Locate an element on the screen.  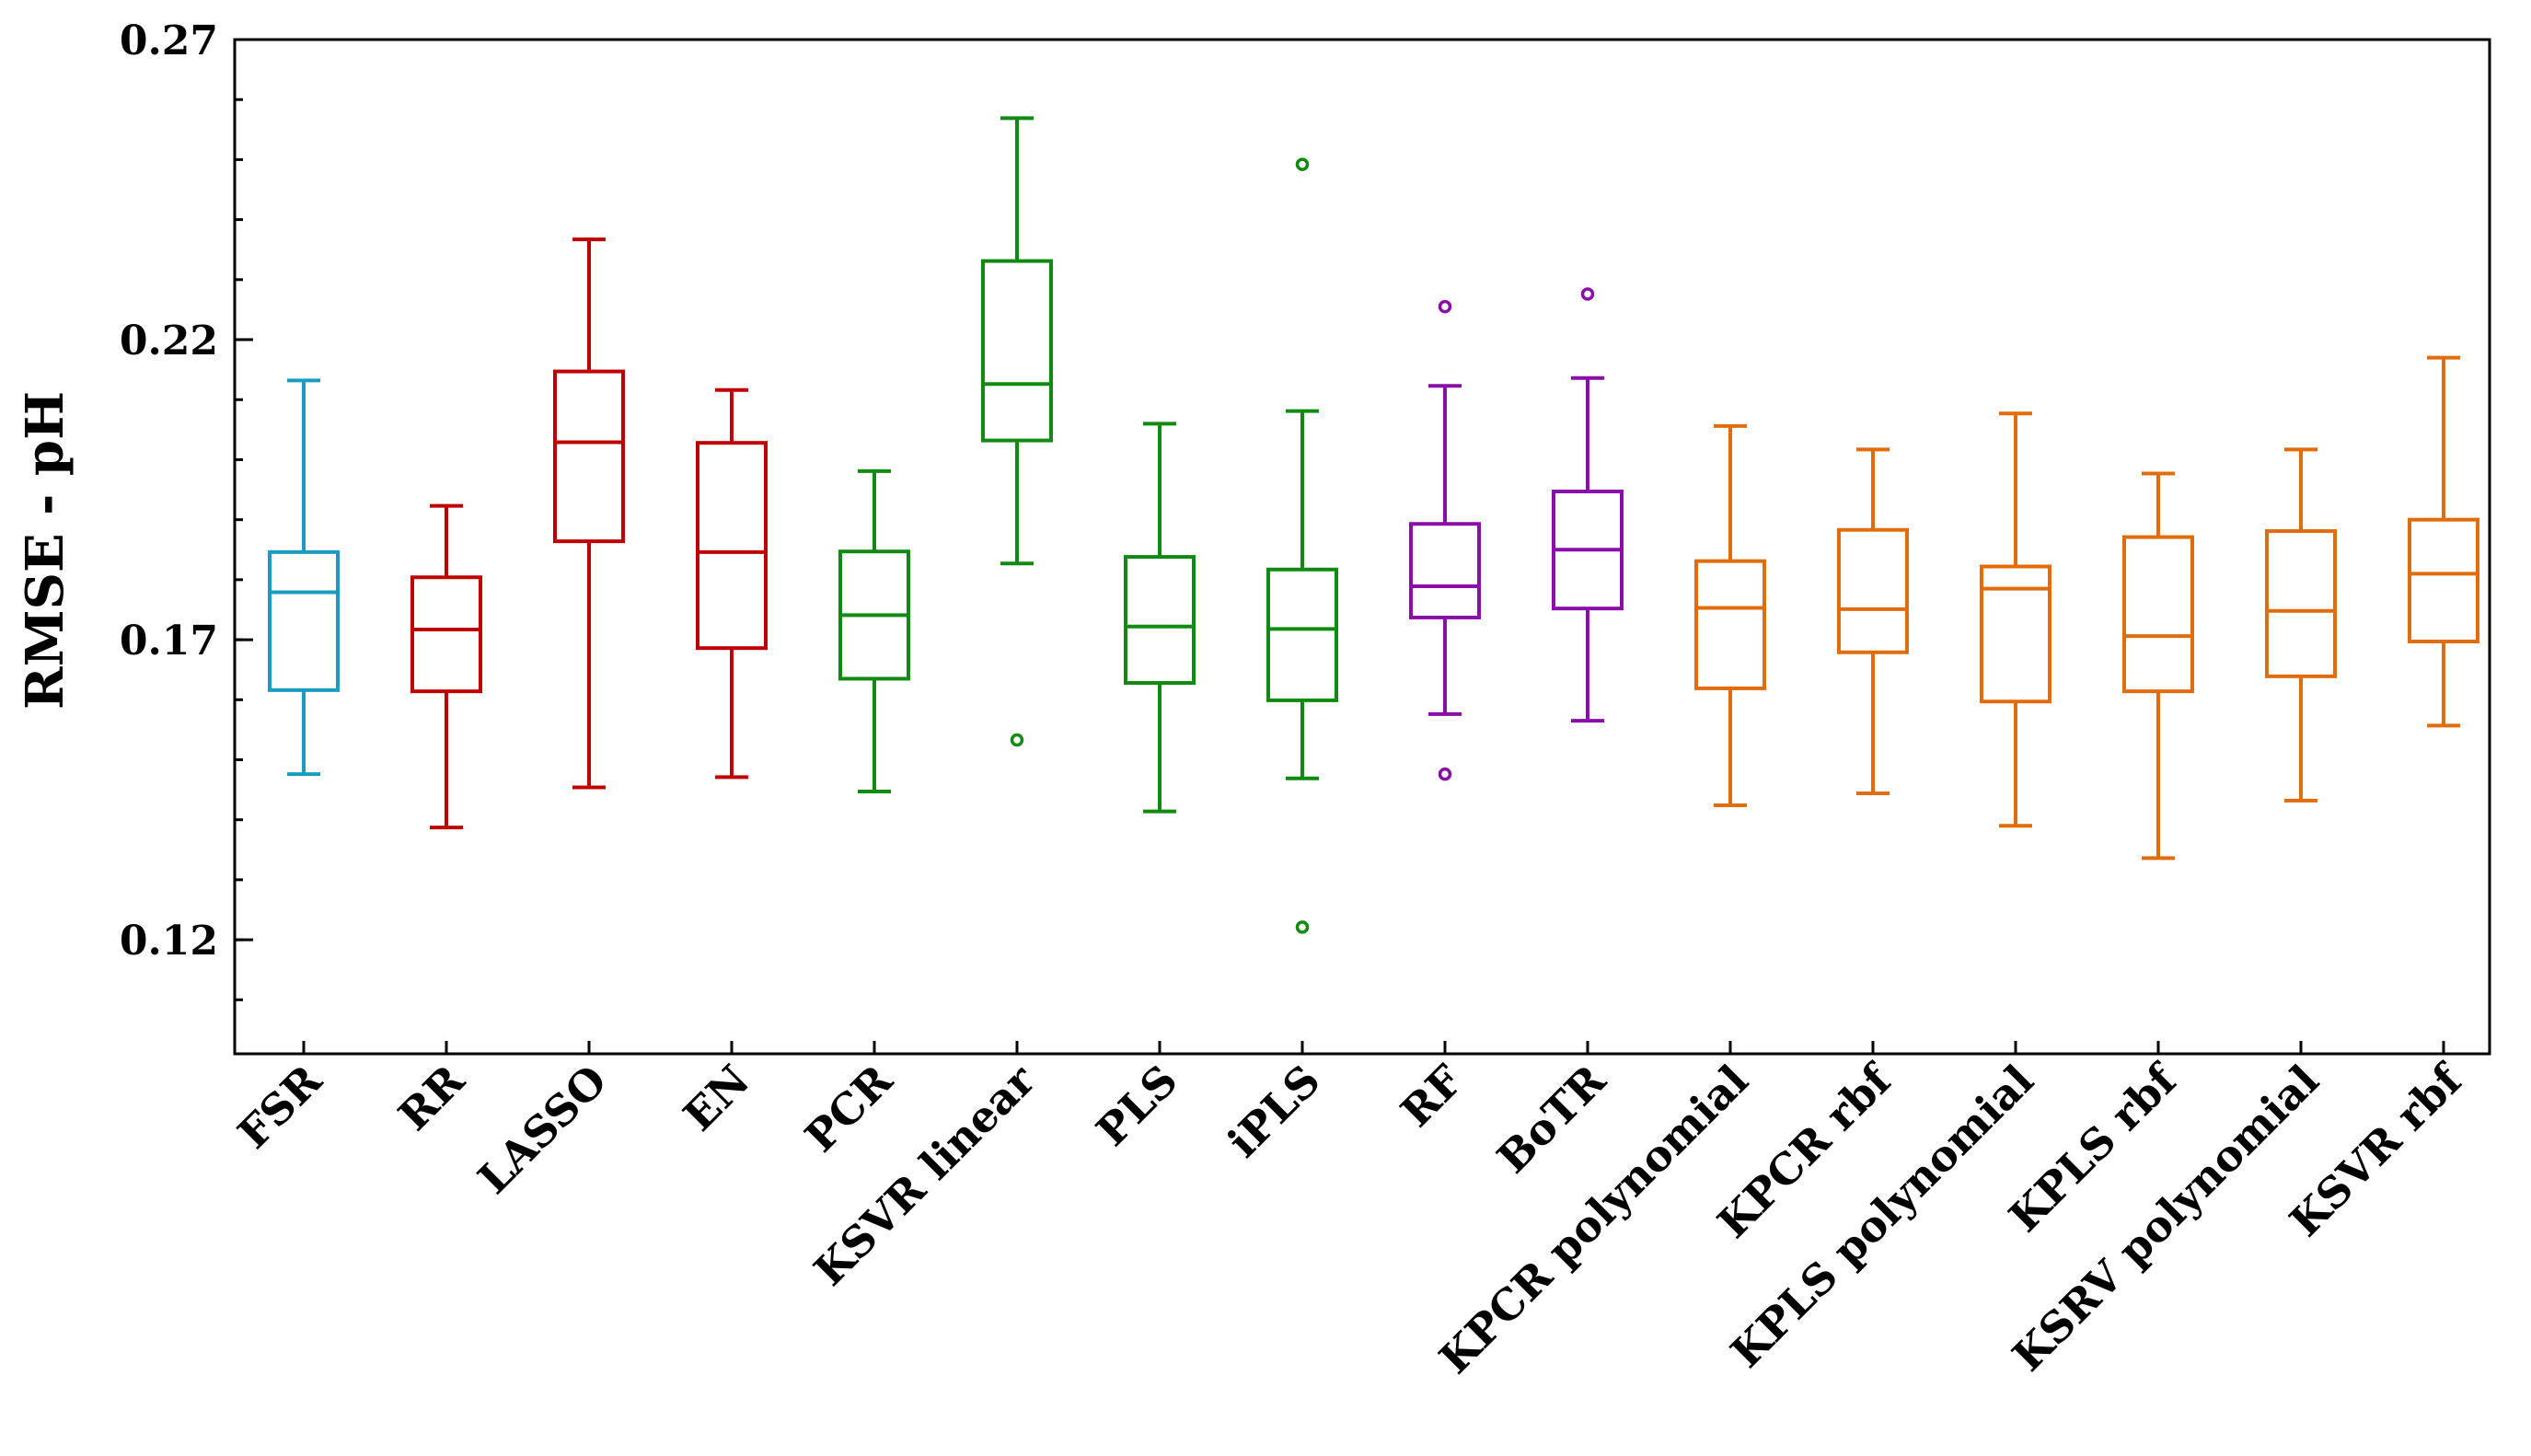
y-tick-label: 0.27 is located at coordinates (169, 40).